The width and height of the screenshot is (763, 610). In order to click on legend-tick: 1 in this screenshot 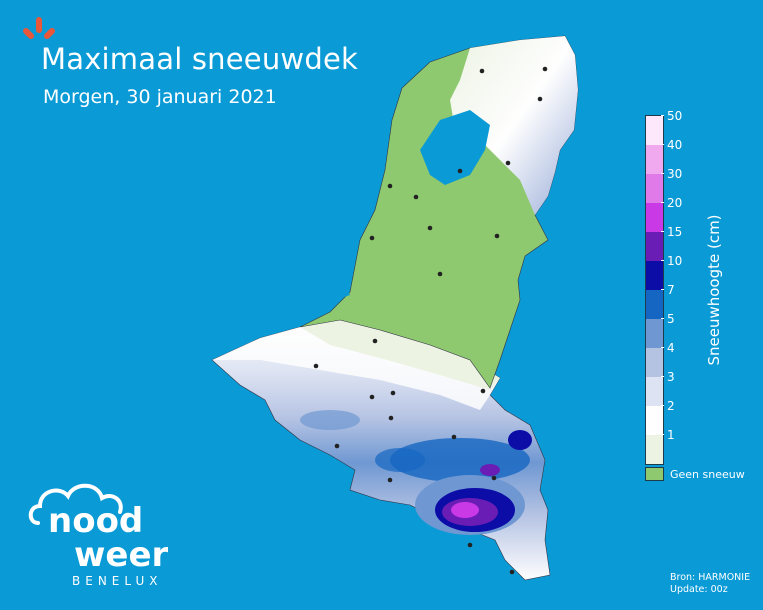, I will do `click(668, 435)`.